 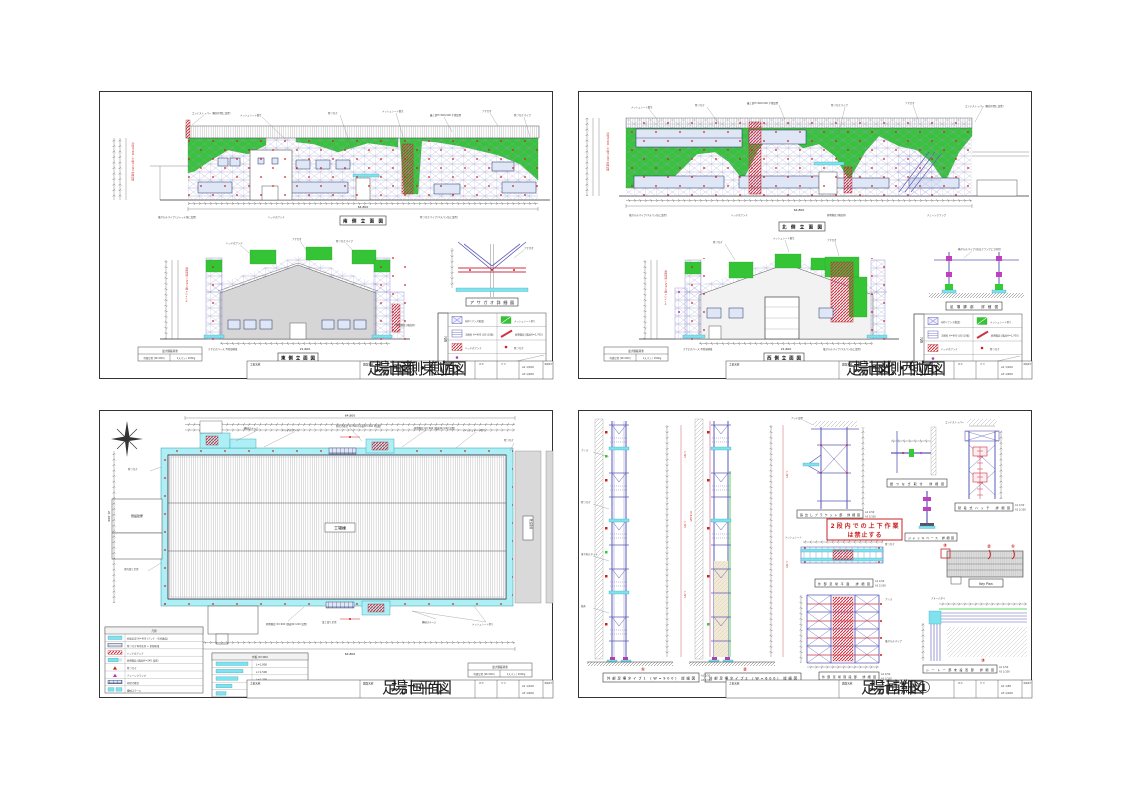 What do you see at coordinates (127, 439) in the screenshot?
I see `north-arrow-icon` at bounding box center [127, 439].